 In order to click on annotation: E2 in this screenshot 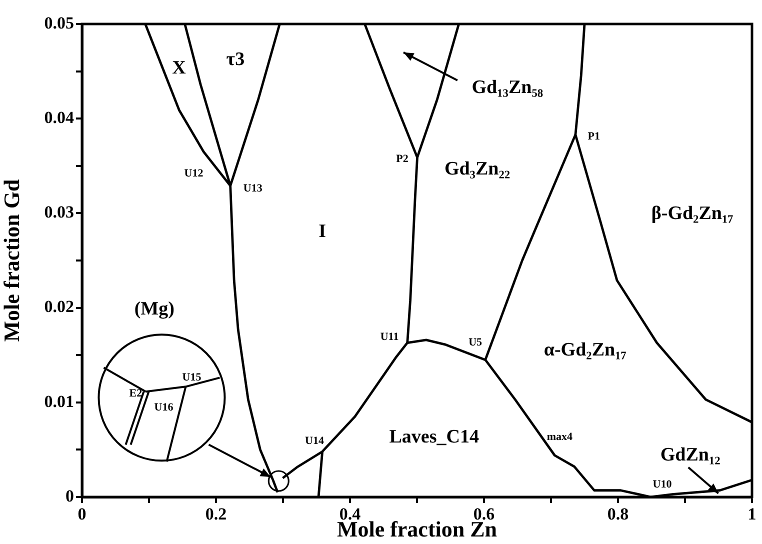, I will do `click(136, 394)`.